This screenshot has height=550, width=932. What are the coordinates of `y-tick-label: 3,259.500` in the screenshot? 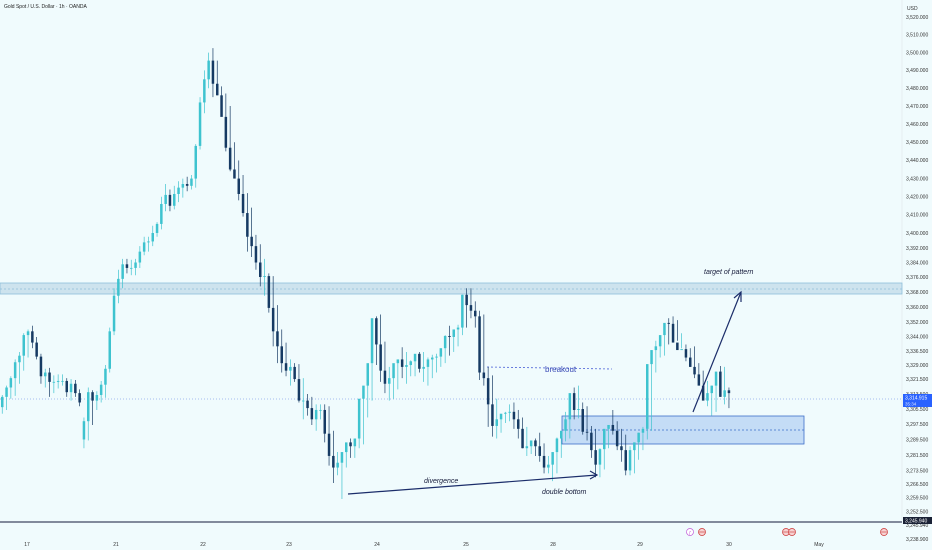 It's located at (917, 499).